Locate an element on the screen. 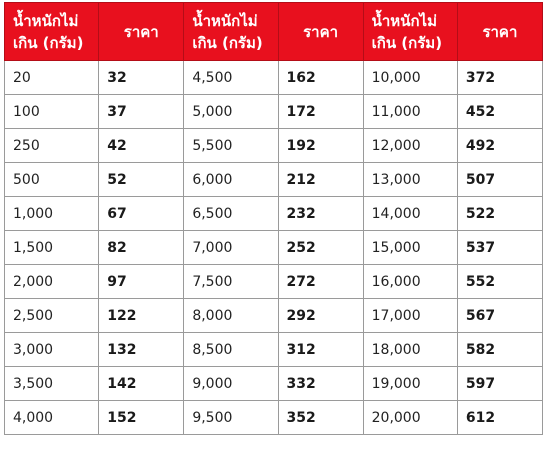 The height and width of the screenshot is (452, 547). price-cell: 97 is located at coordinates (141, 281).